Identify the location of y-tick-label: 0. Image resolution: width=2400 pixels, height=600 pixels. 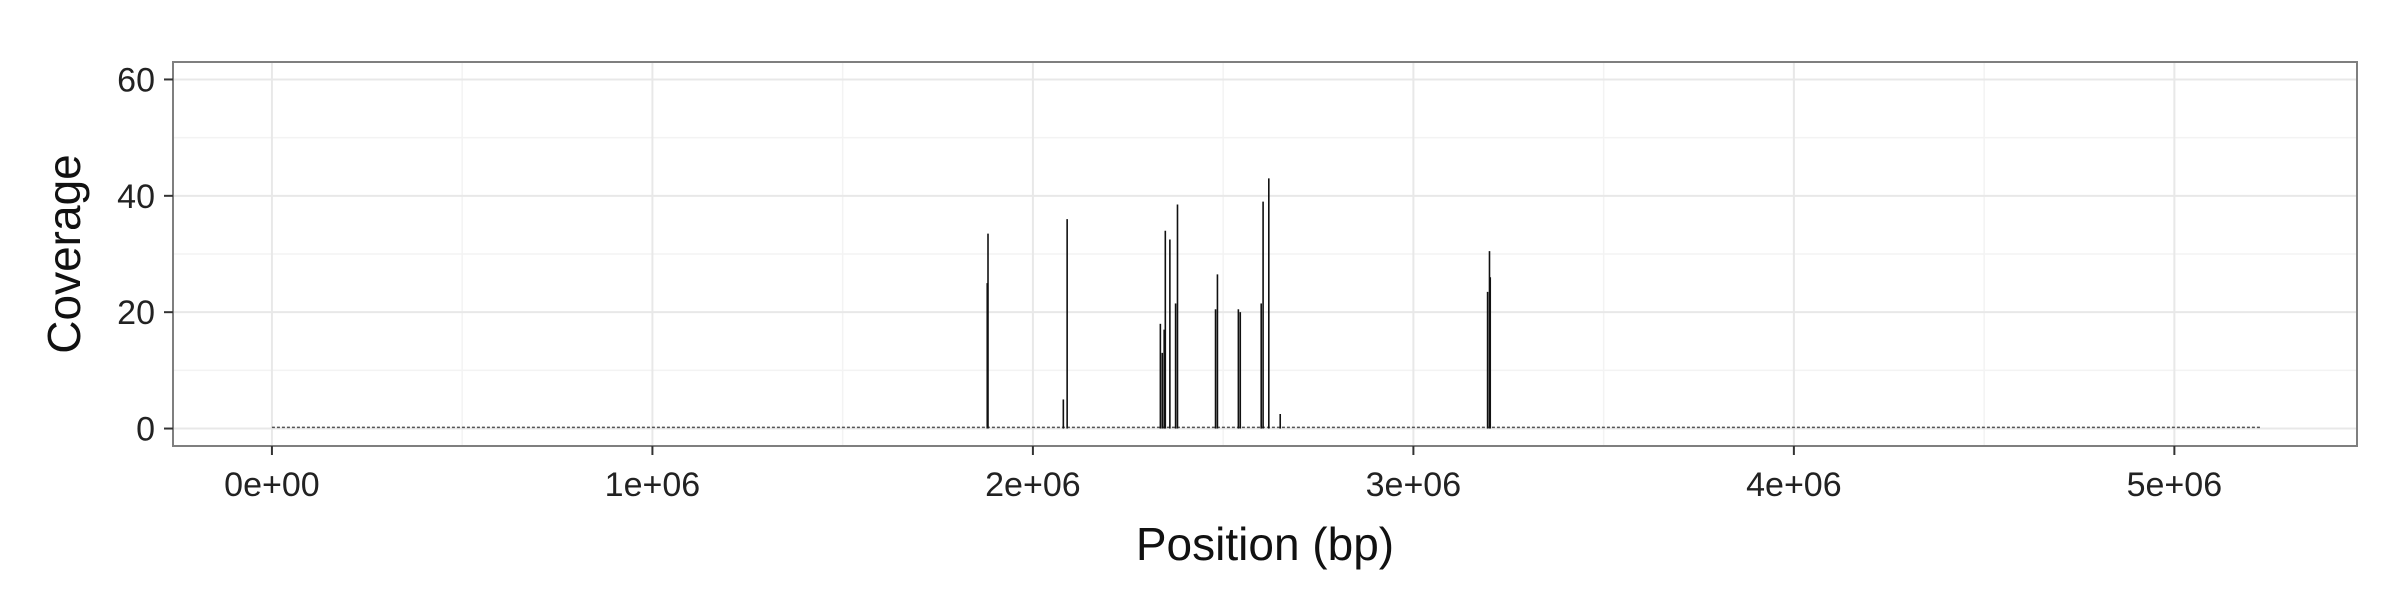
(145, 430).